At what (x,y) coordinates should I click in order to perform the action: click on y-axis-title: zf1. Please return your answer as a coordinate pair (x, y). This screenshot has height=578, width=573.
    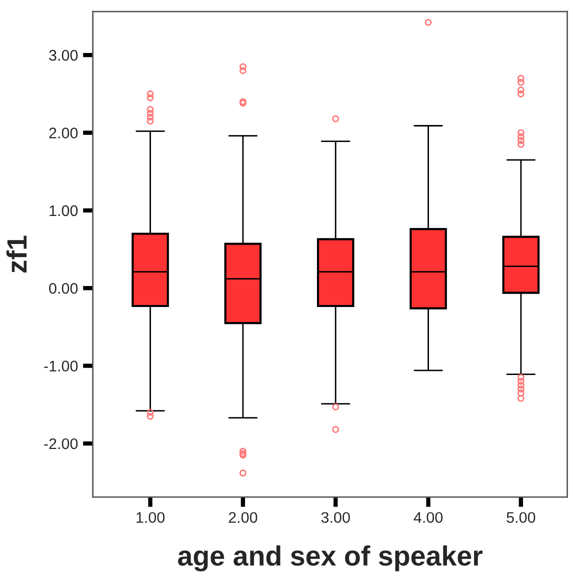
    Looking at the image, I should click on (16, 254).